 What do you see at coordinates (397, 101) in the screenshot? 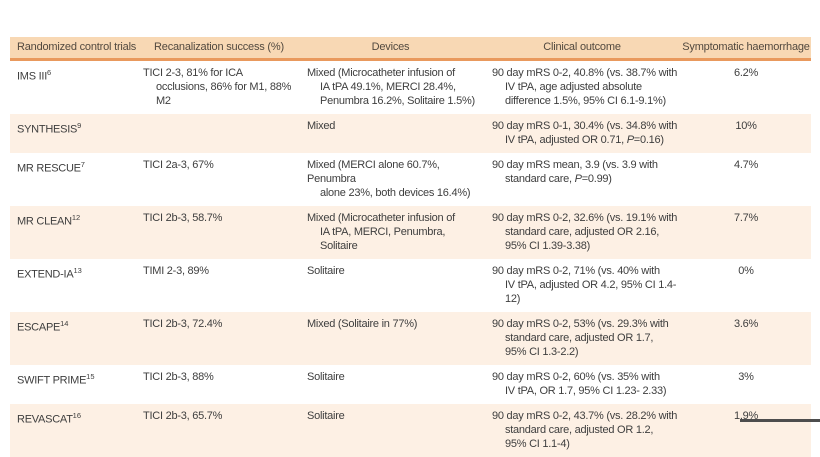
I see `cell-text-line: Penumbra 16.2%, Solitaire 1.5%)` at bounding box center [397, 101].